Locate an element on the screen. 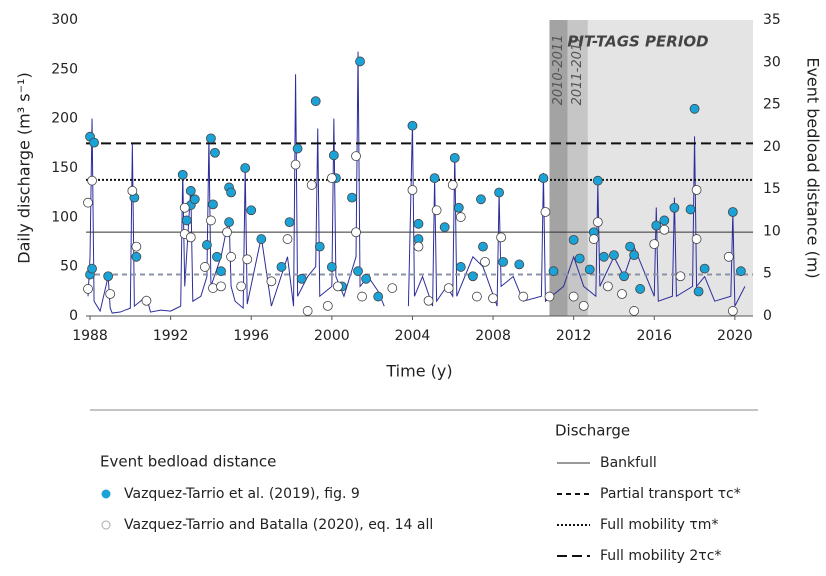 This screenshot has height=576, width=826. legend-title: Event bedload distance is located at coordinates (188, 462).